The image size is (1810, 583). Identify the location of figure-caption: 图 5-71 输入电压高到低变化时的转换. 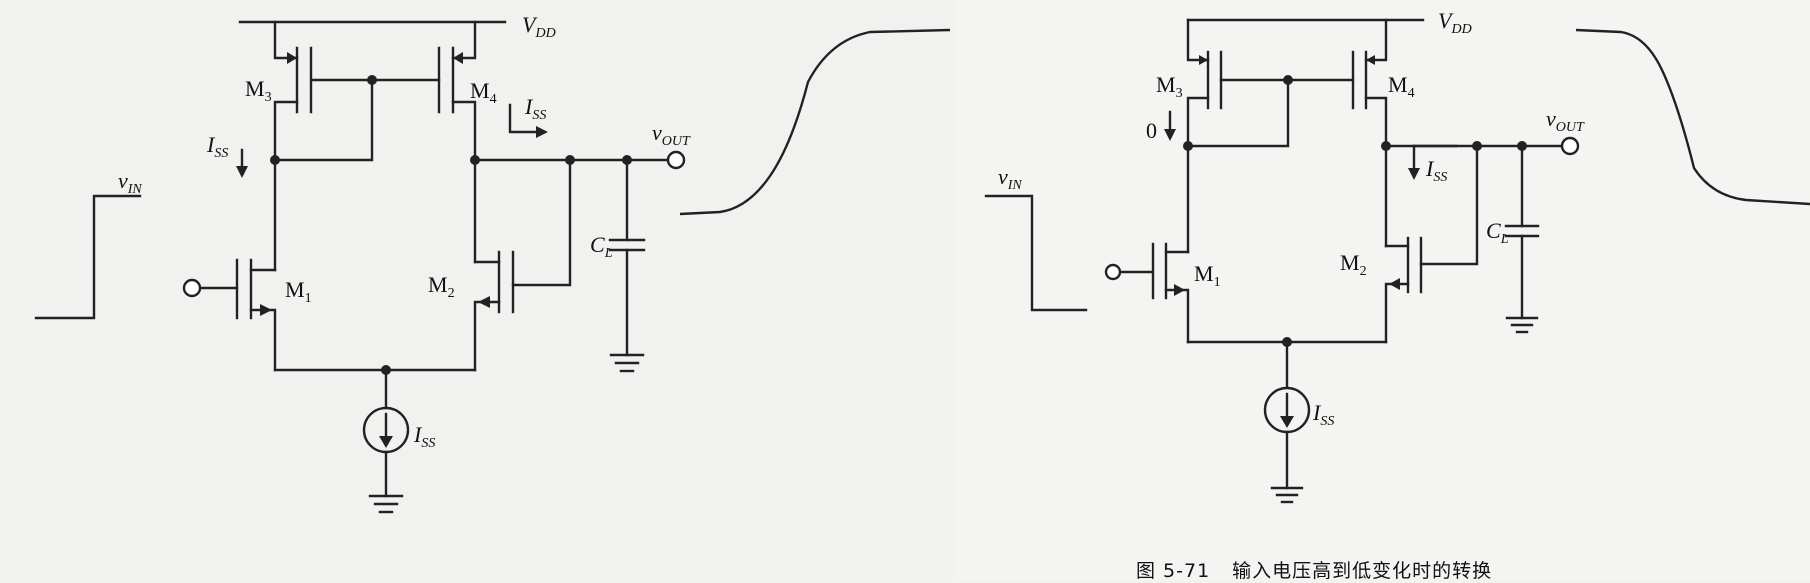
(1325, 569).